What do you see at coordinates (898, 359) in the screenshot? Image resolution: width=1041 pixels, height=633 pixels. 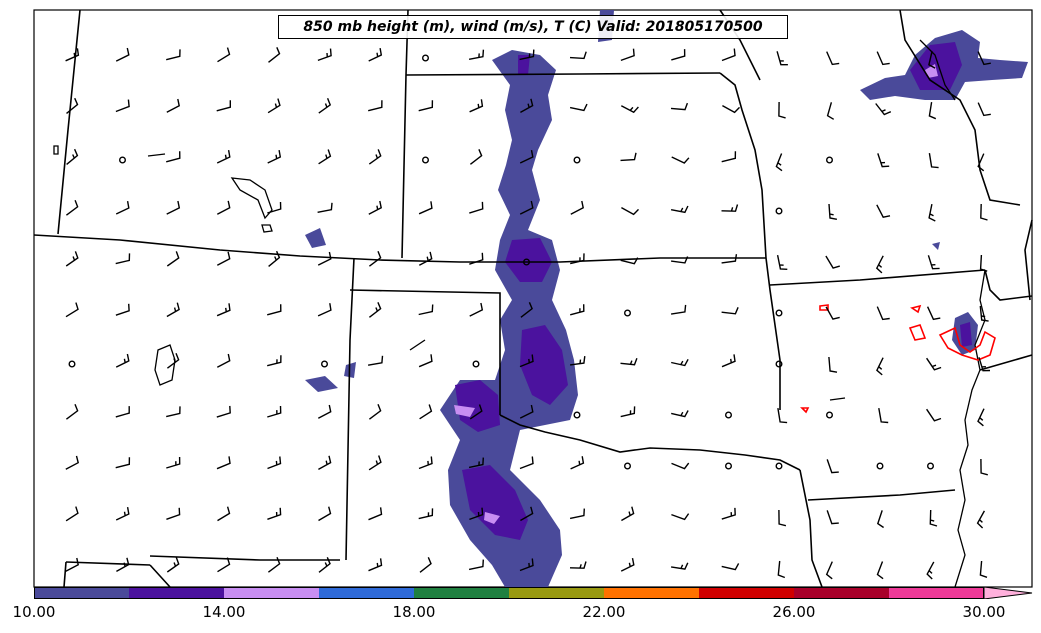 I see `temperature-contours` at bounding box center [898, 359].